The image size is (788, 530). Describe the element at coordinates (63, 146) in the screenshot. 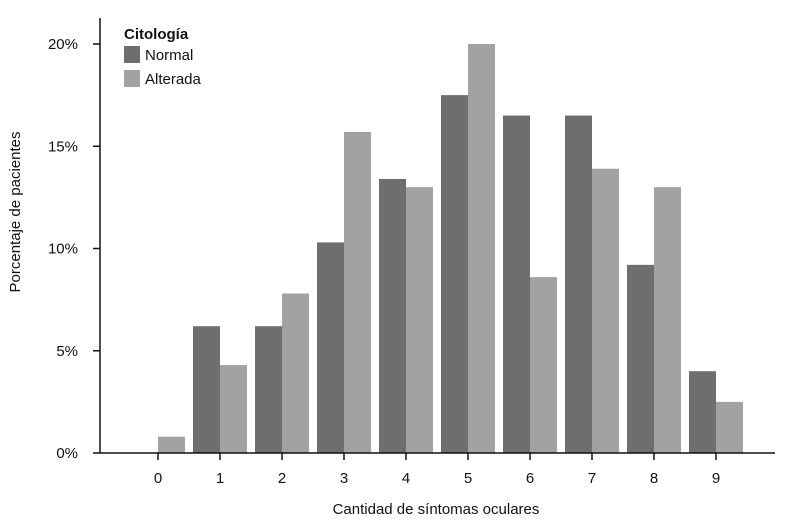

I see `y-tick-label: 15%` at that location.